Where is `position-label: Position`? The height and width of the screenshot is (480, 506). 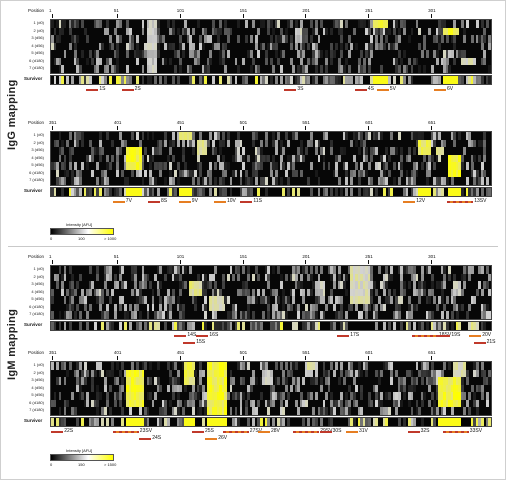
position-label: Position is located at coordinates (36, 256).